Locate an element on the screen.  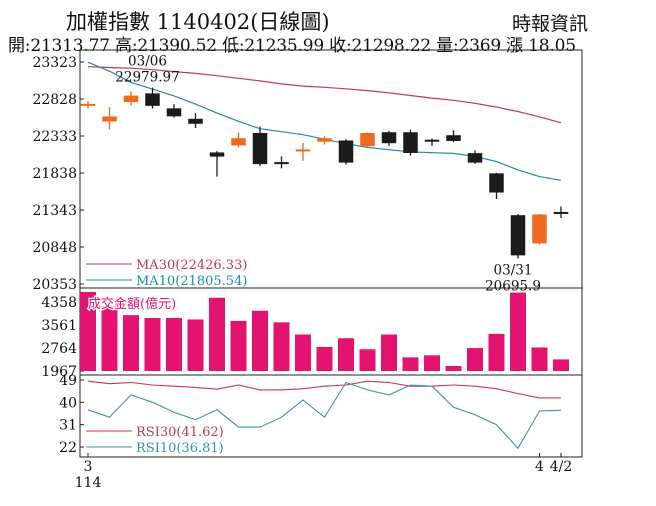
y-tick-label: 31 is located at coordinates (68, 426).